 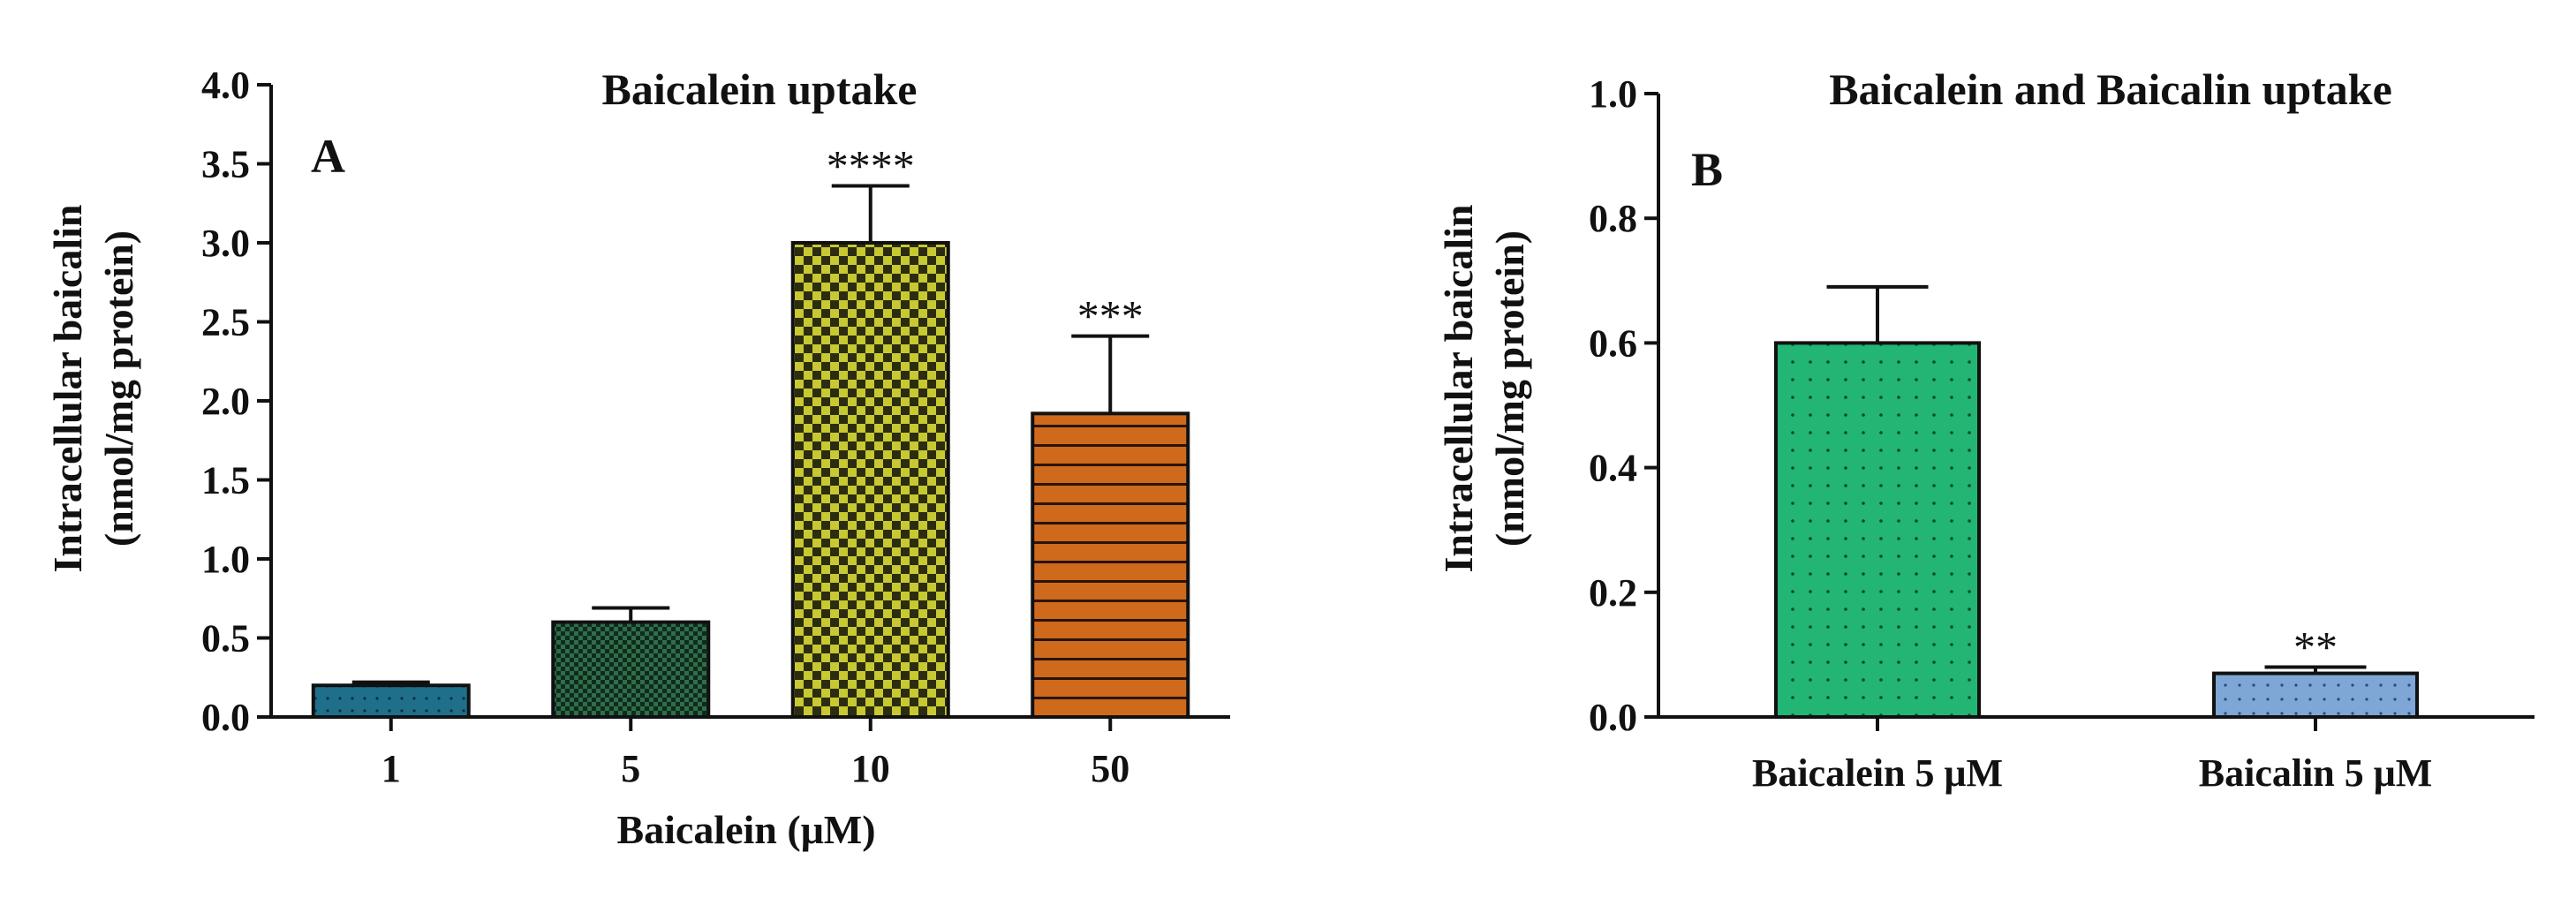 What do you see at coordinates (226, 402) in the screenshot?
I see `y-tick-label: 2.0` at bounding box center [226, 402].